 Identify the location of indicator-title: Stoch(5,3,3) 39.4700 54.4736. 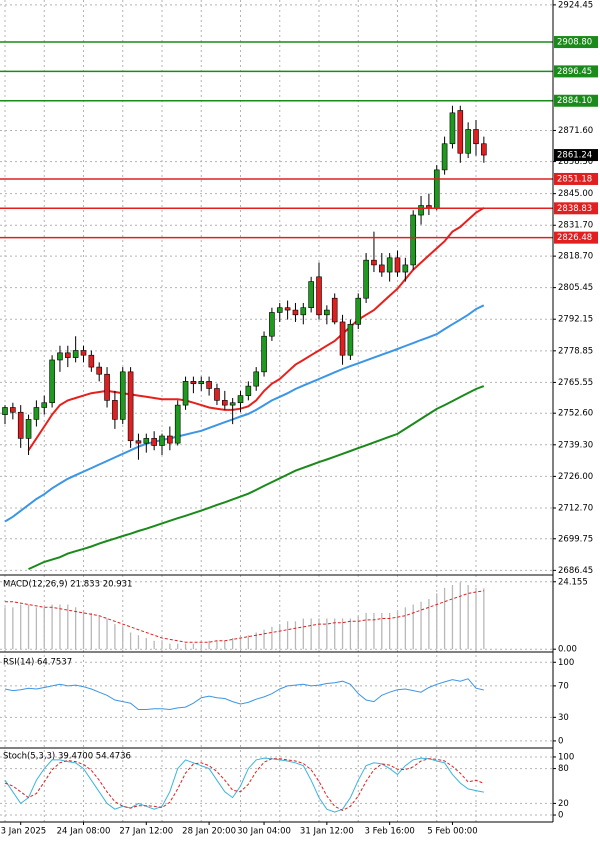
(67, 757).